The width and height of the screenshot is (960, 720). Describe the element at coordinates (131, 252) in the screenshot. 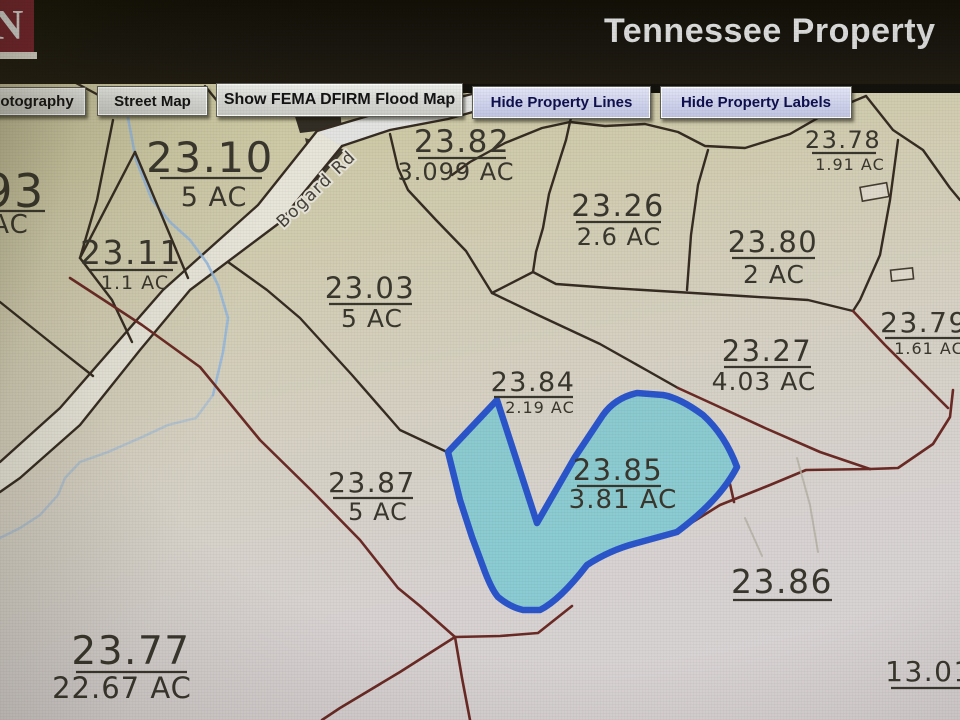

I see `parcel-id: 23.11` at that location.